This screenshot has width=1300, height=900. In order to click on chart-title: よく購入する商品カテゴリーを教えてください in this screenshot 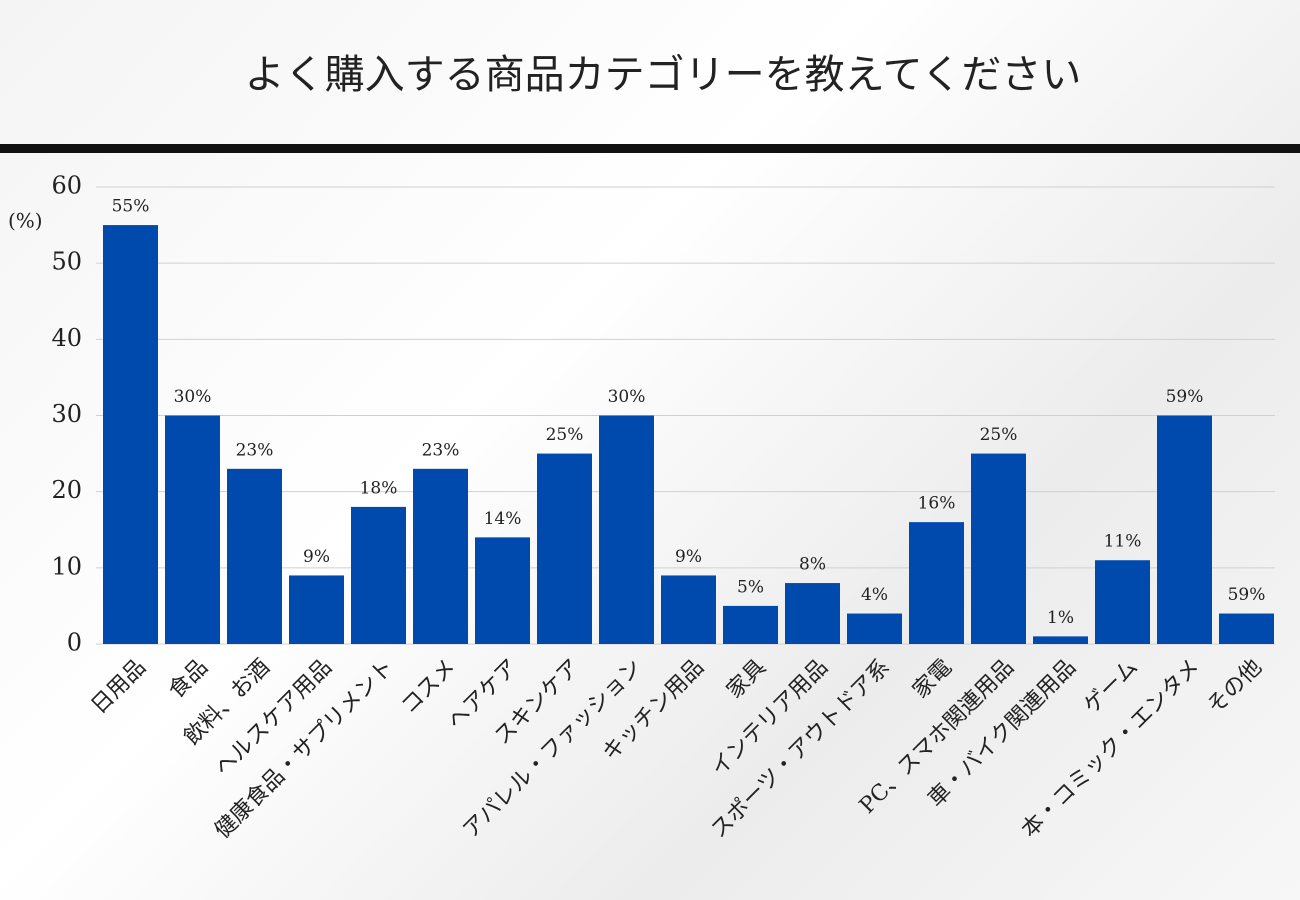, I will do `click(663, 75)`.